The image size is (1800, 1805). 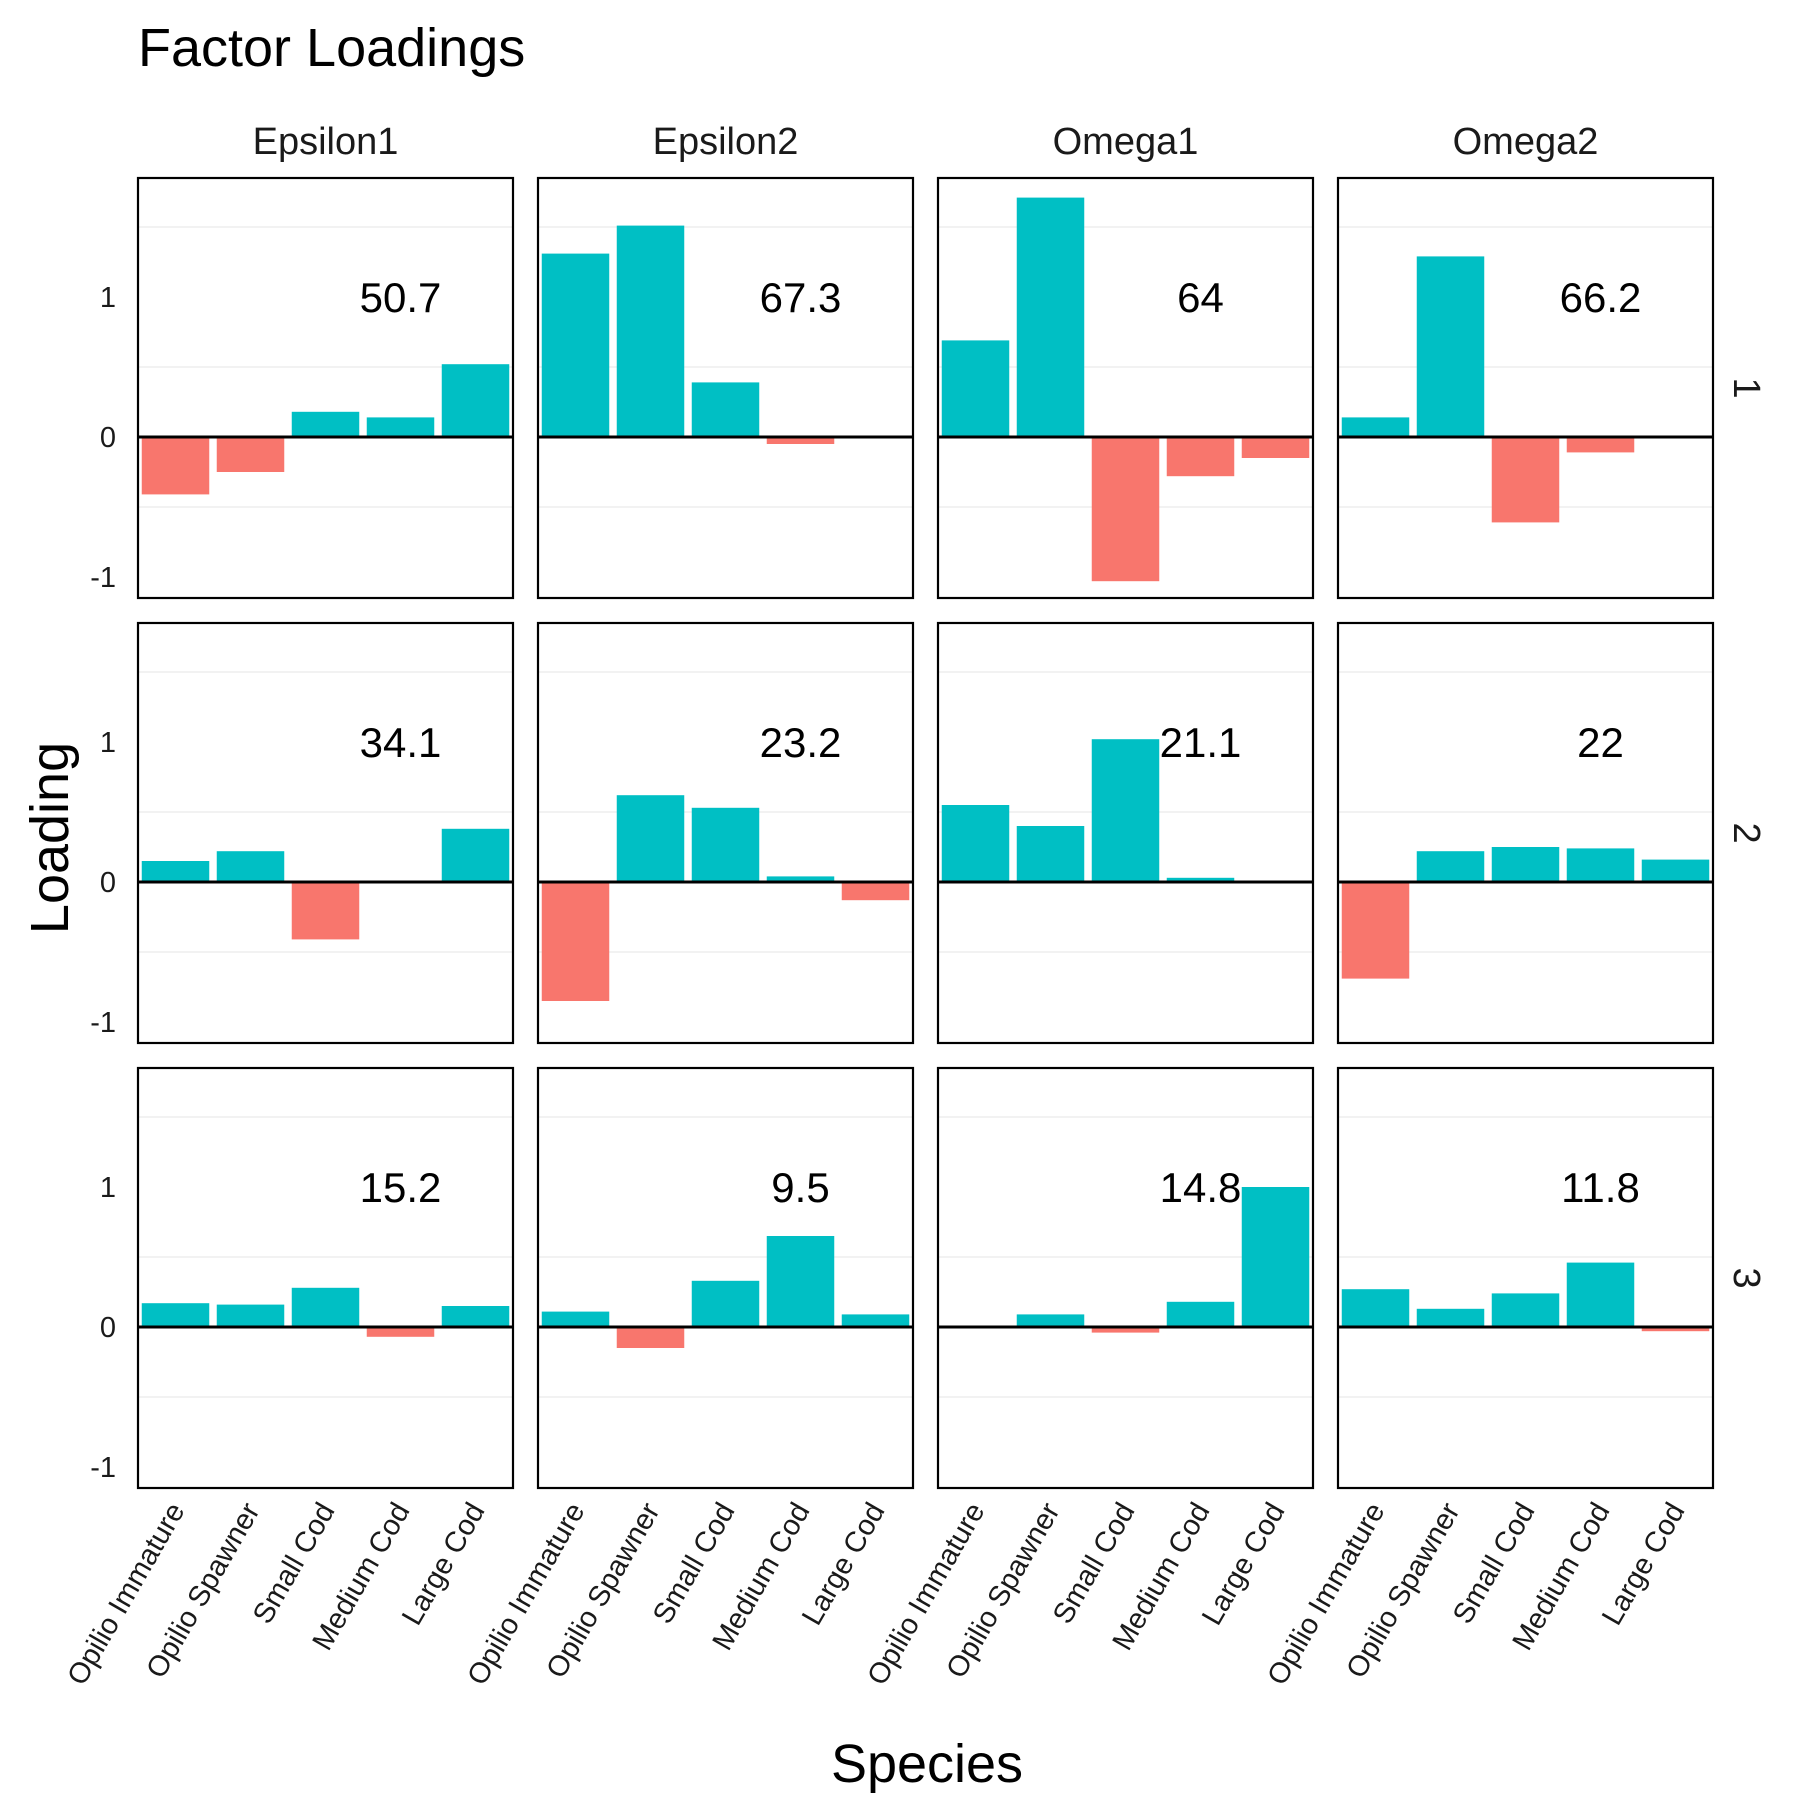 I want to click on panel-value-label: 64, so click(x=1200, y=297).